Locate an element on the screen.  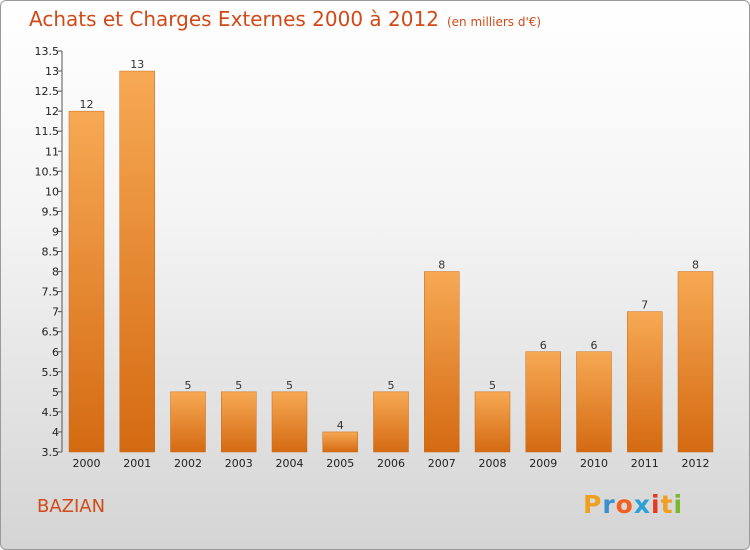
y-tick-label: 7 is located at coordinates (55, 312).